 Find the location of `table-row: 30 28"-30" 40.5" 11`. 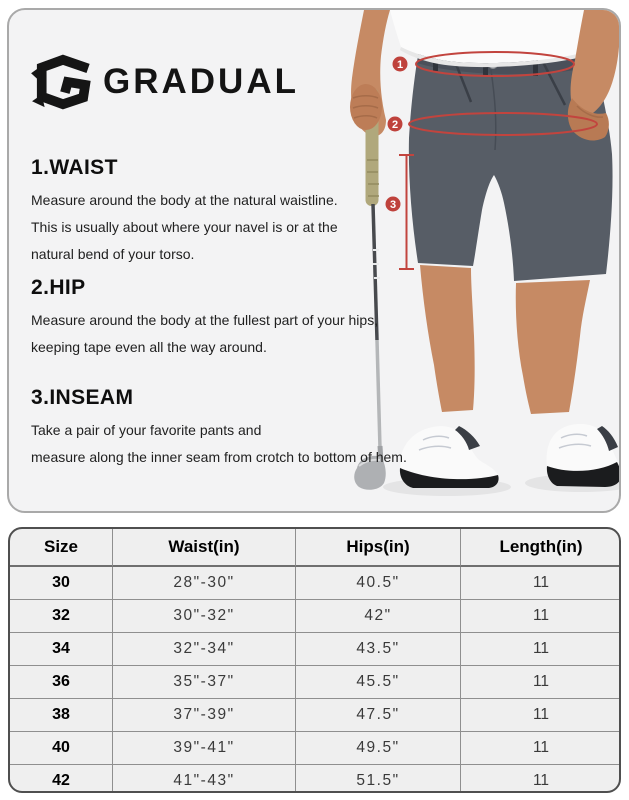

table-row: 30 28"-30" 40.5" 11 is located at coordinates (314, 583).